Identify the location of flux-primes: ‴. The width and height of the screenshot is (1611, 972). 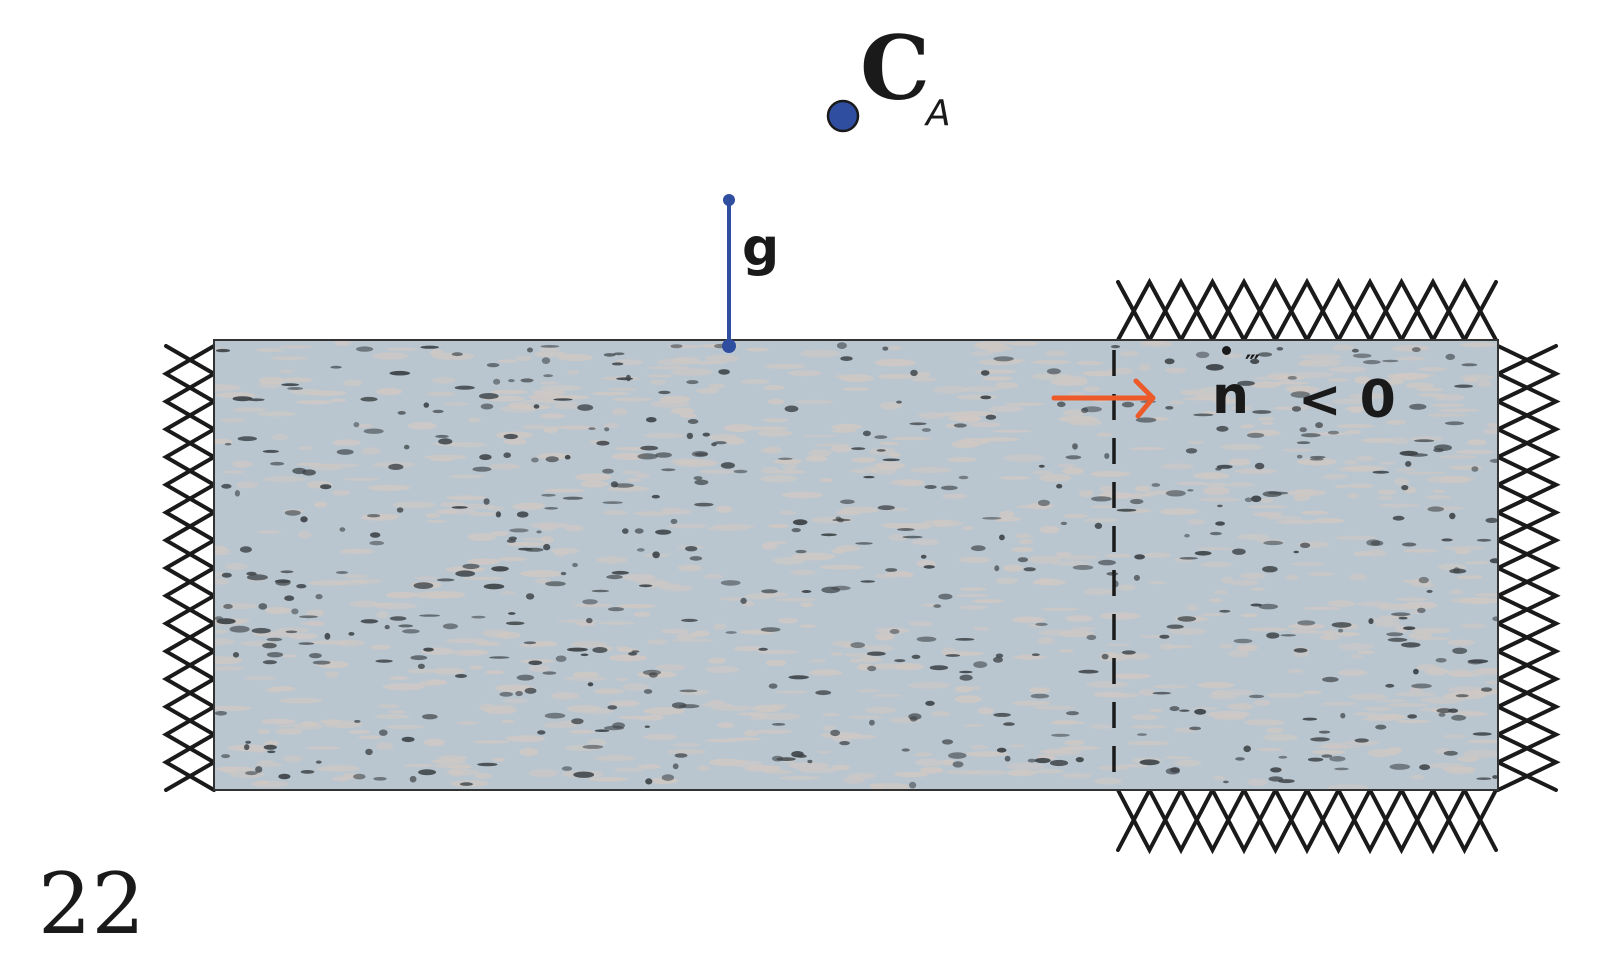
(1253, 364).